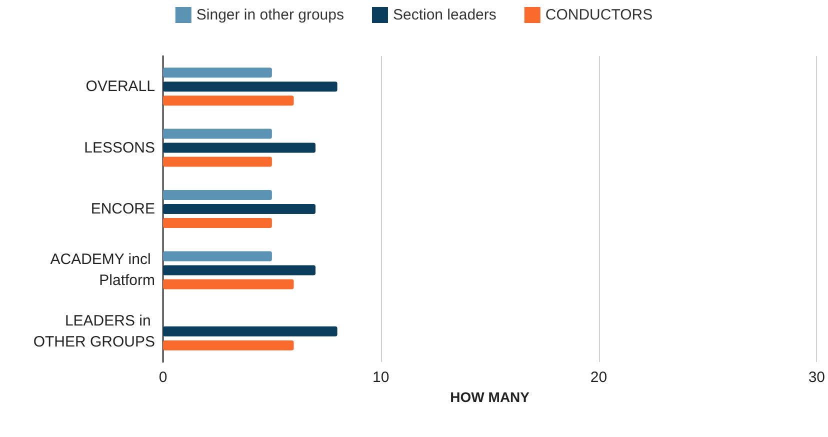  Describe the element at coordinates (270, 15) in the screenshot. I see `legend-label: Singer in other groups` at that location.